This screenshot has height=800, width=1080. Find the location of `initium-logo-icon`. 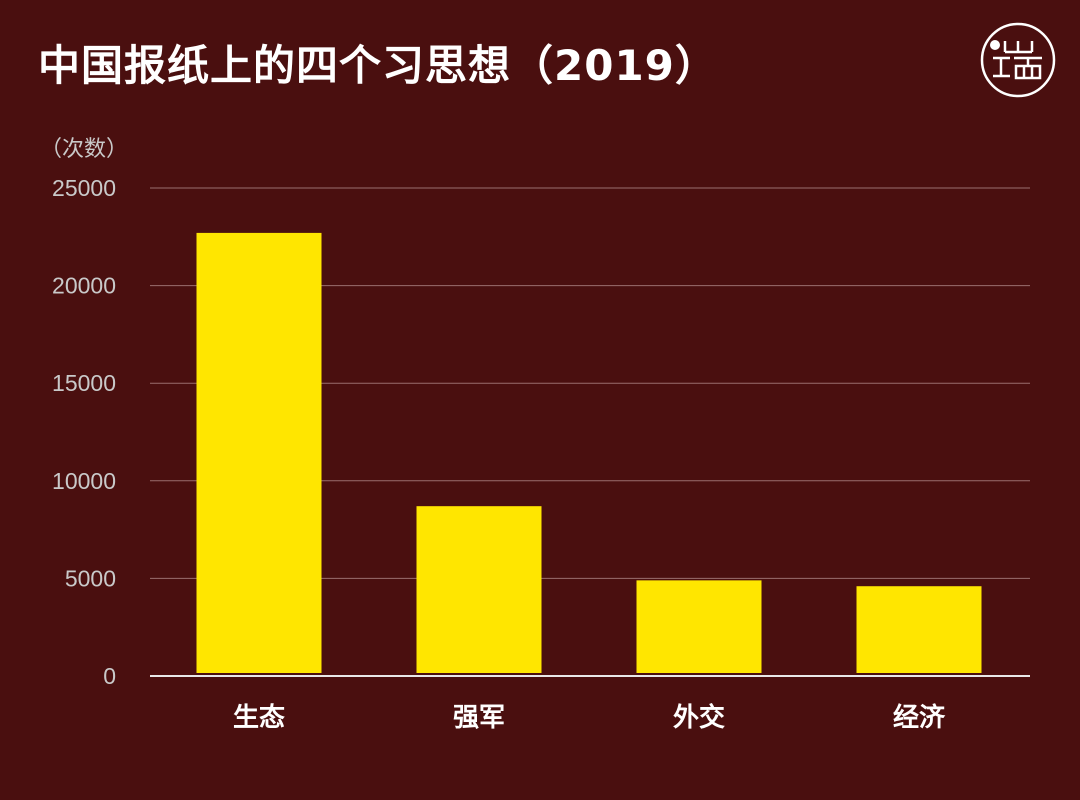

initium-logo-icon is located at coordinates (1018, 60).